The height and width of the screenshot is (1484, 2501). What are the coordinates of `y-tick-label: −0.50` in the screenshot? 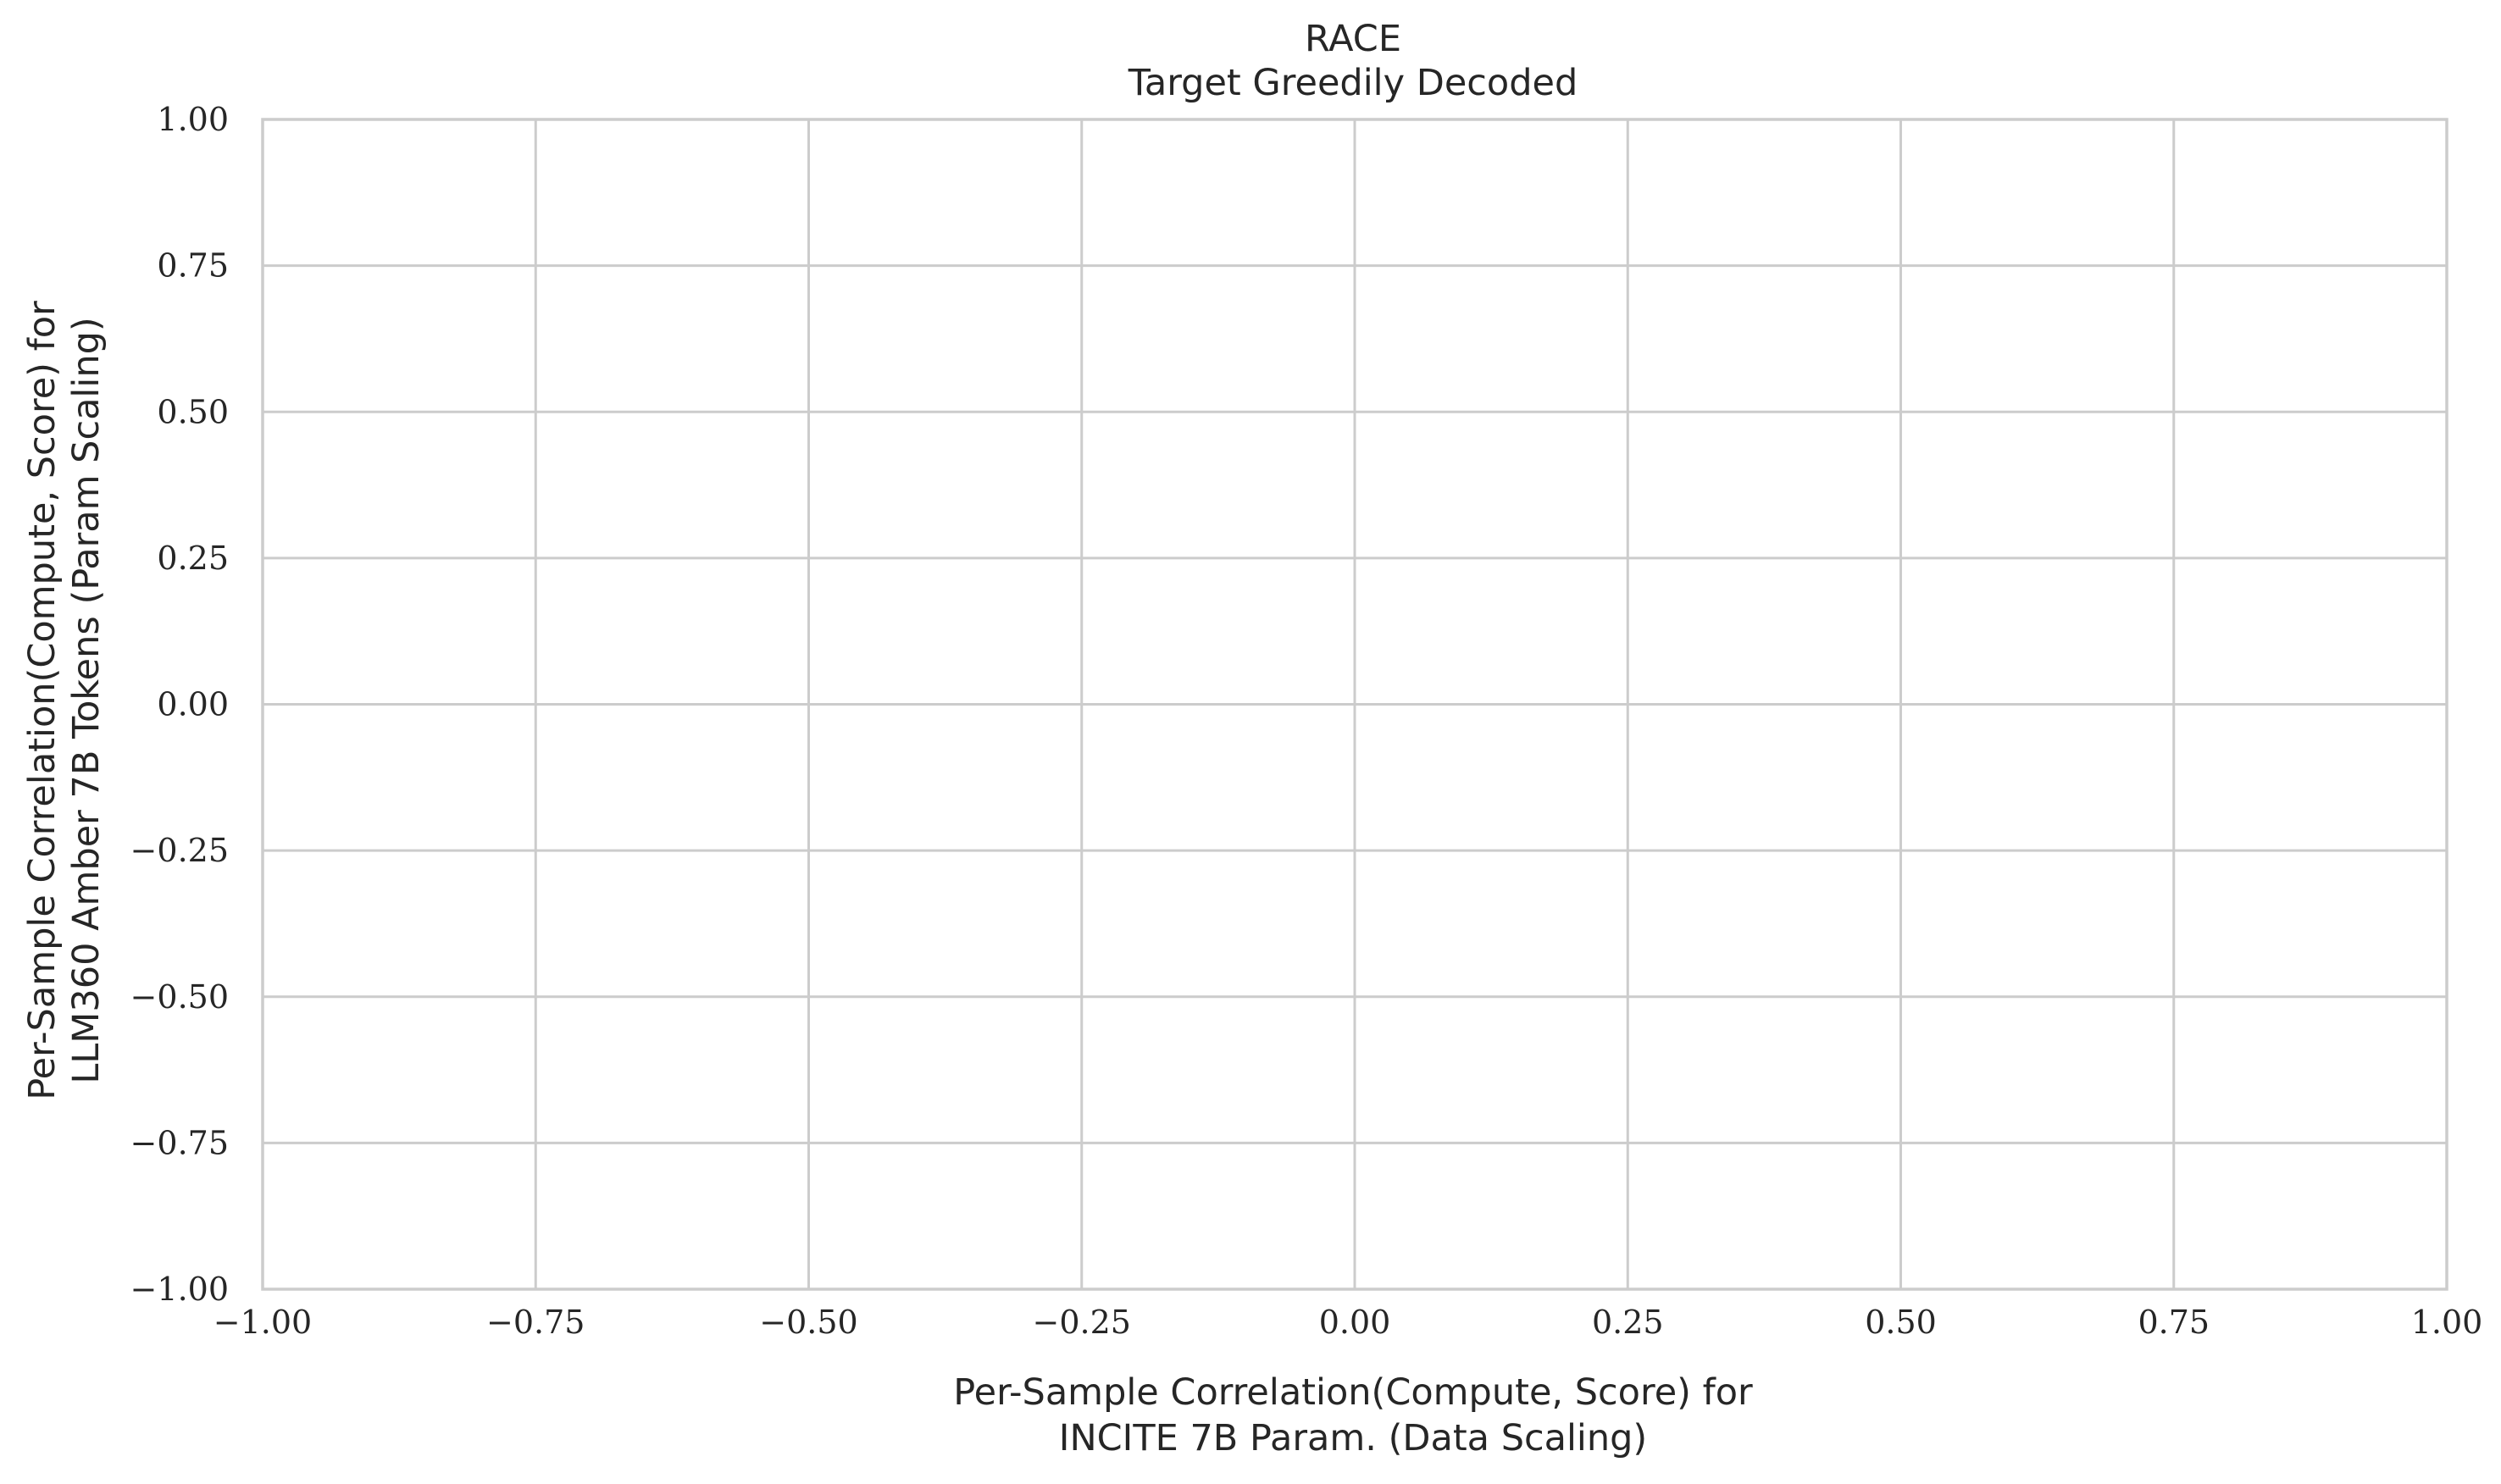 It's located at (179, 997).